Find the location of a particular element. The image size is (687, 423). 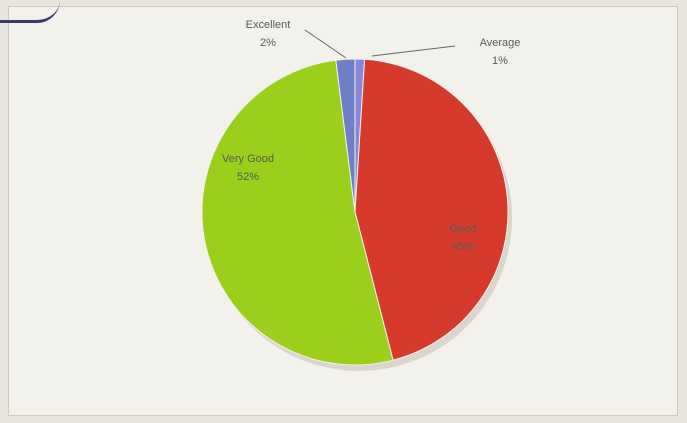

slice-value-label: 45% is located at coordinates (463, 247).